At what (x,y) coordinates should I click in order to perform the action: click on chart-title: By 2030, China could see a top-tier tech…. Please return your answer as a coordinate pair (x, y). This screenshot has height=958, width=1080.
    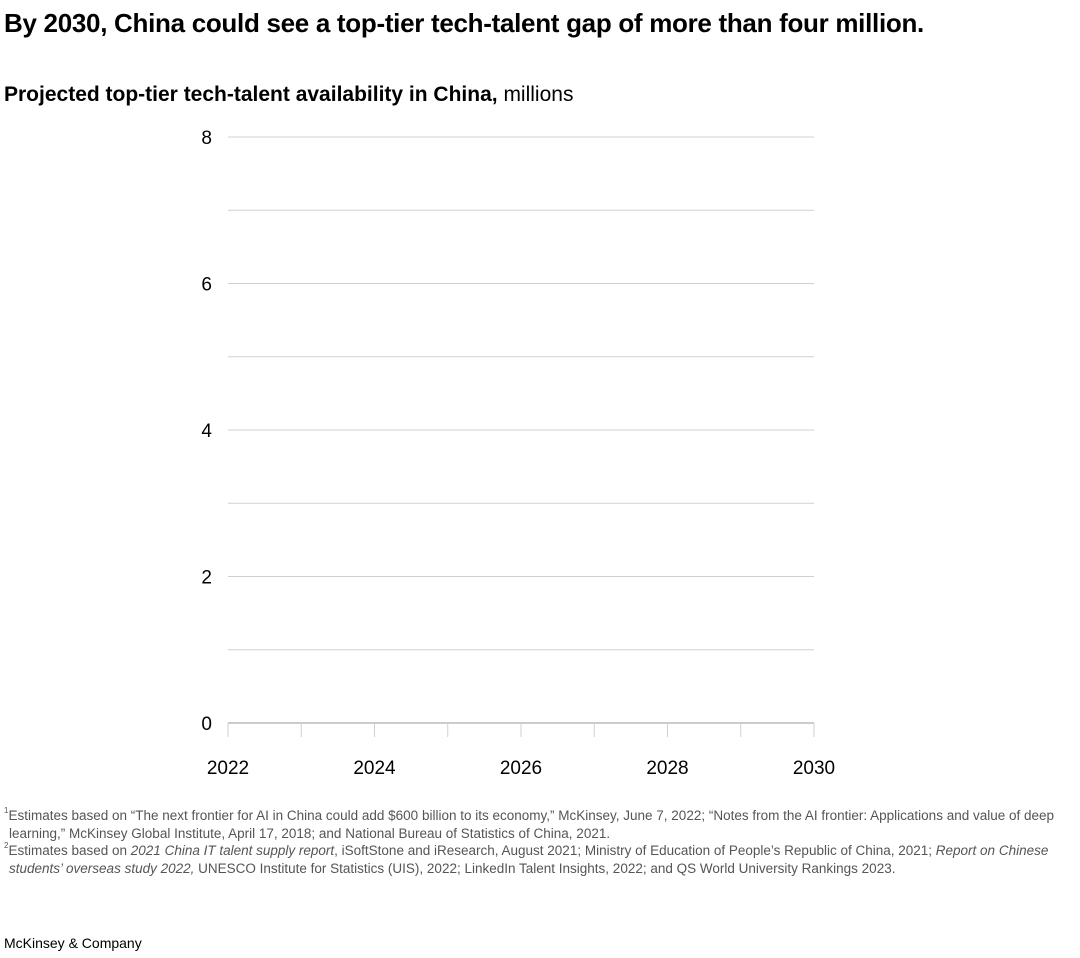
    Looking at the image, I should click on (464, 23).